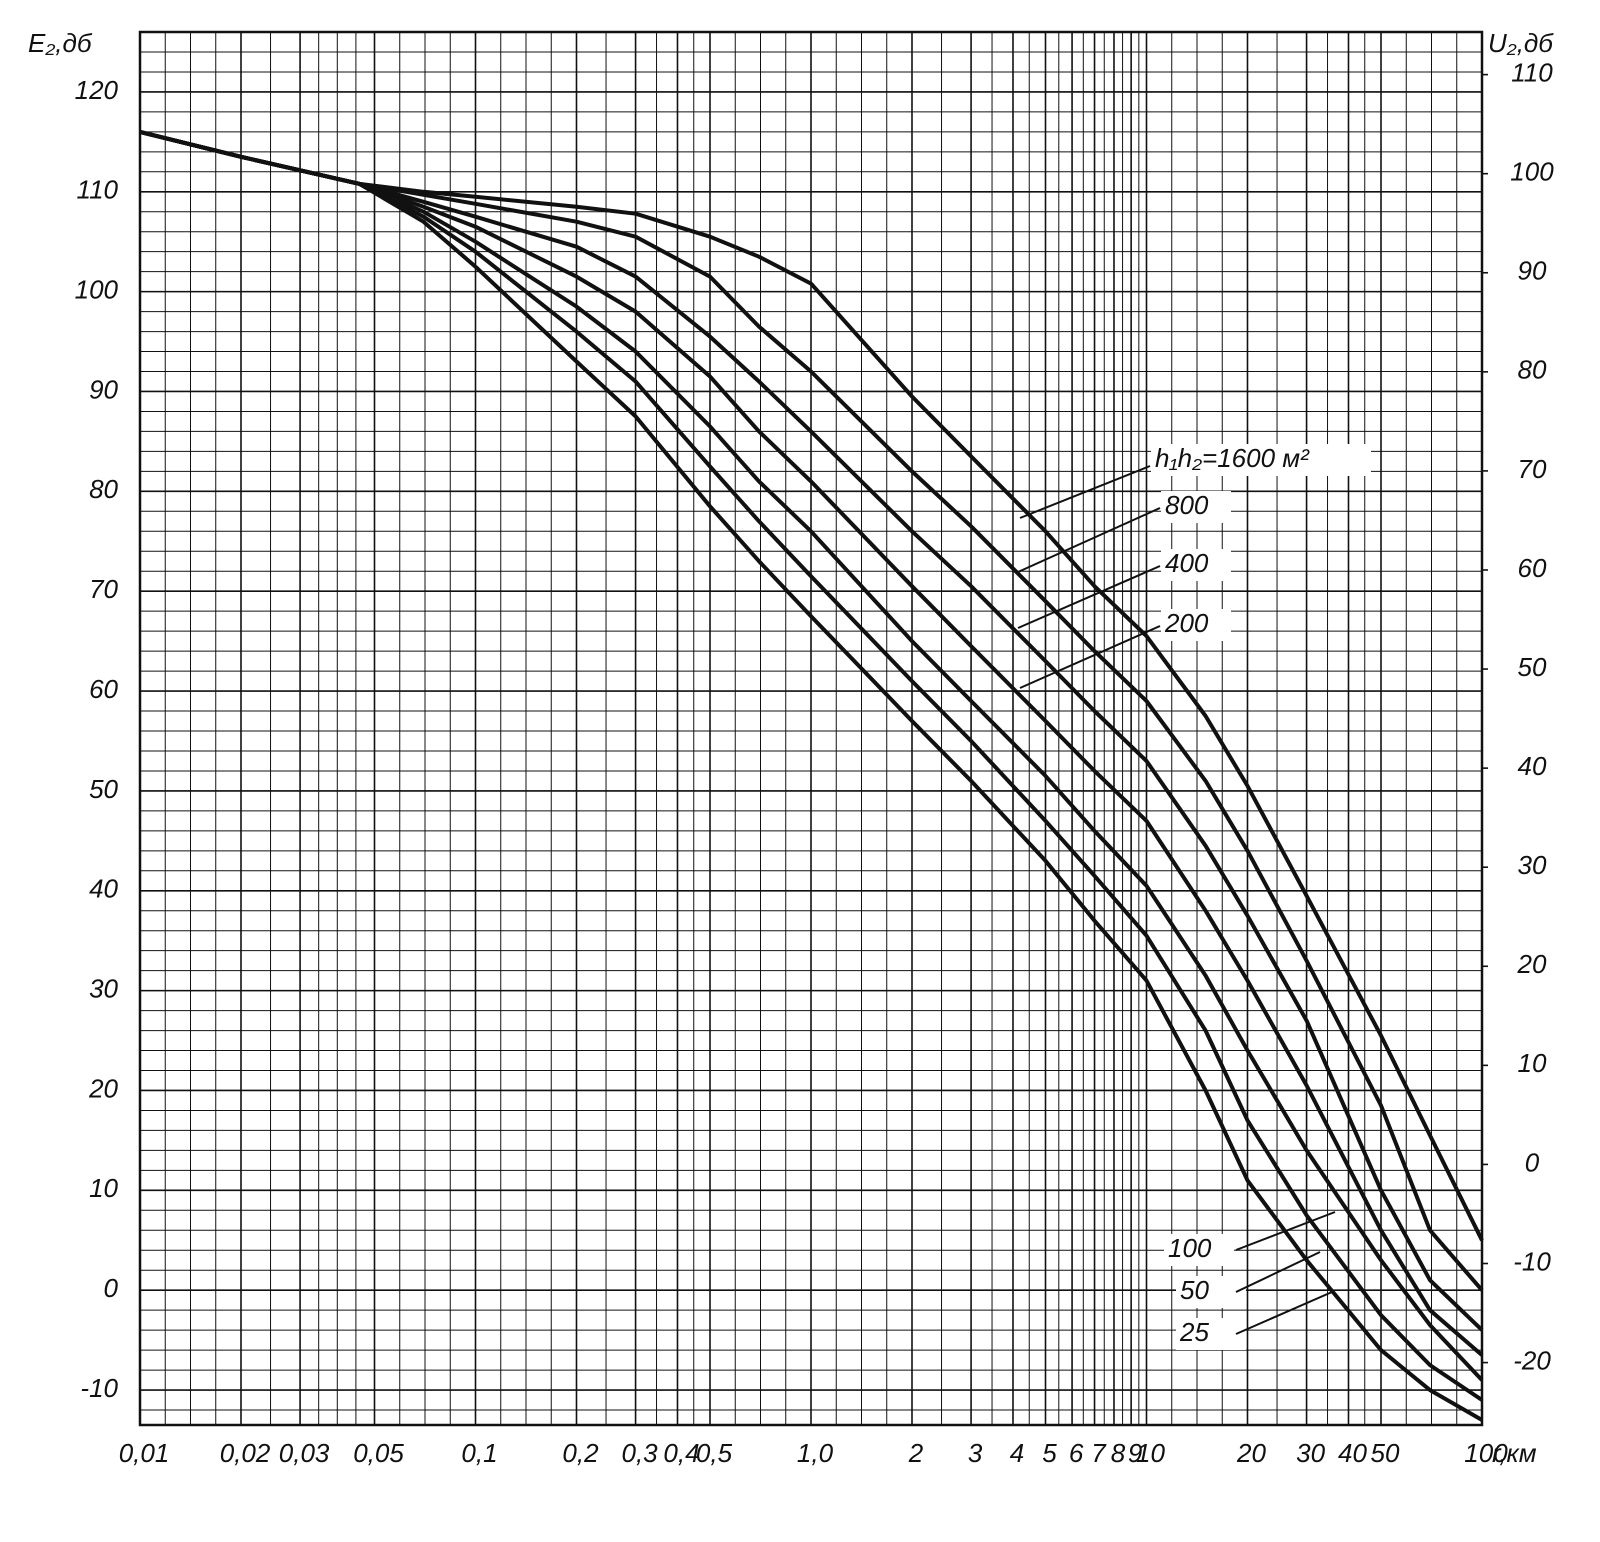 Image resolution: width=1600 pixels, height=1542 pixels. Describe the element at coordinates (103, 889) in the screenshot. I see `y-tick-label: 40` at that location.